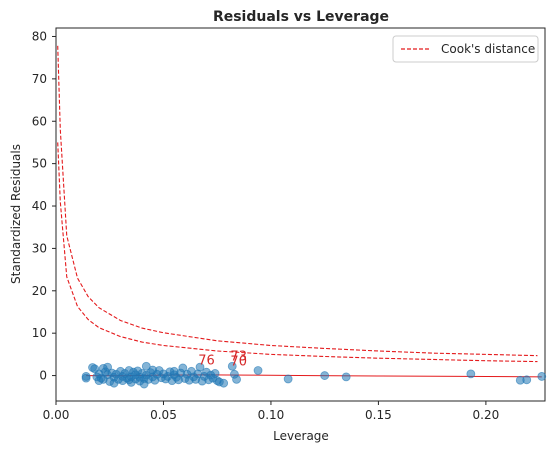  I want to click on x-axis-label: Leverage, so click(301, 436).